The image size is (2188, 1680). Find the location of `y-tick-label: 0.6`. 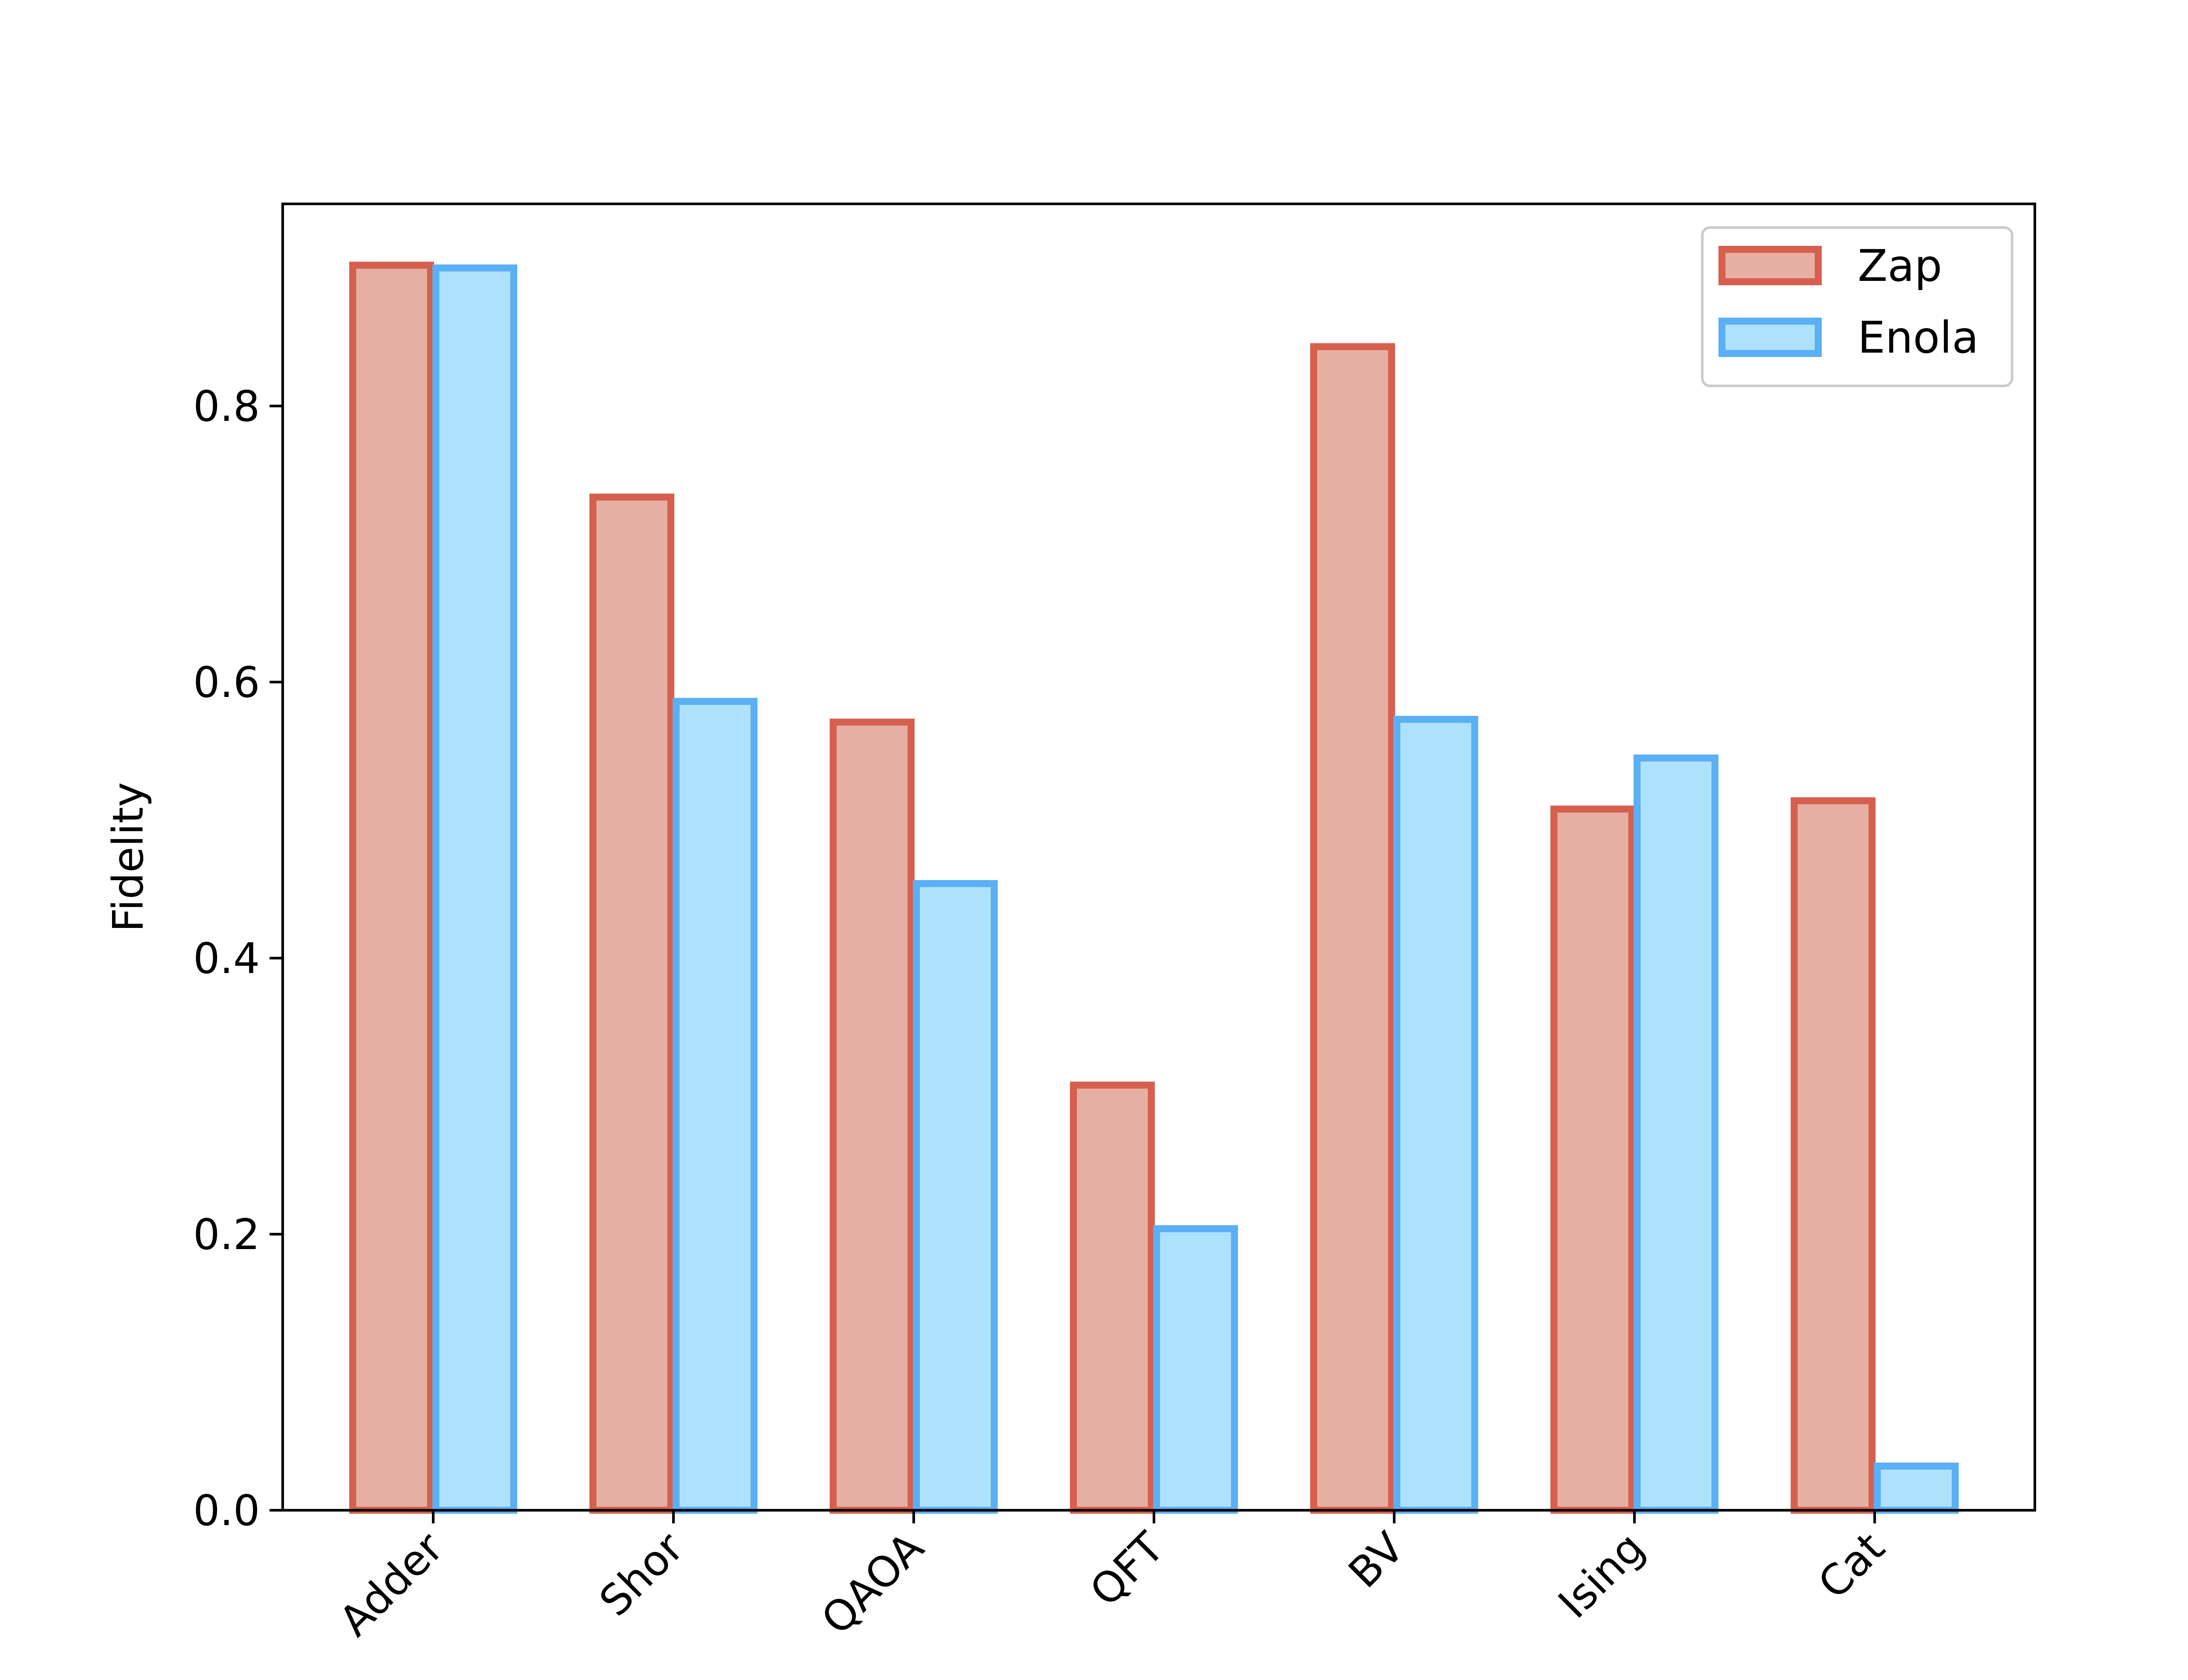

y-tick-label: 0.6 is located at coordinates (226, 682).